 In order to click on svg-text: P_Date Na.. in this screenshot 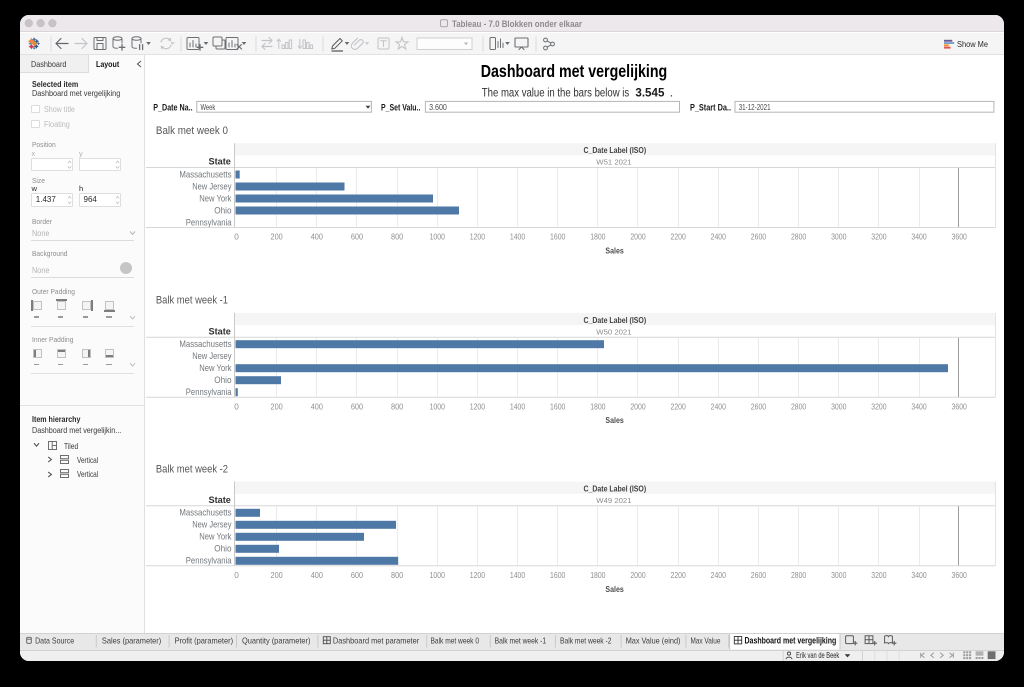, I will do `click(172, 108)`.